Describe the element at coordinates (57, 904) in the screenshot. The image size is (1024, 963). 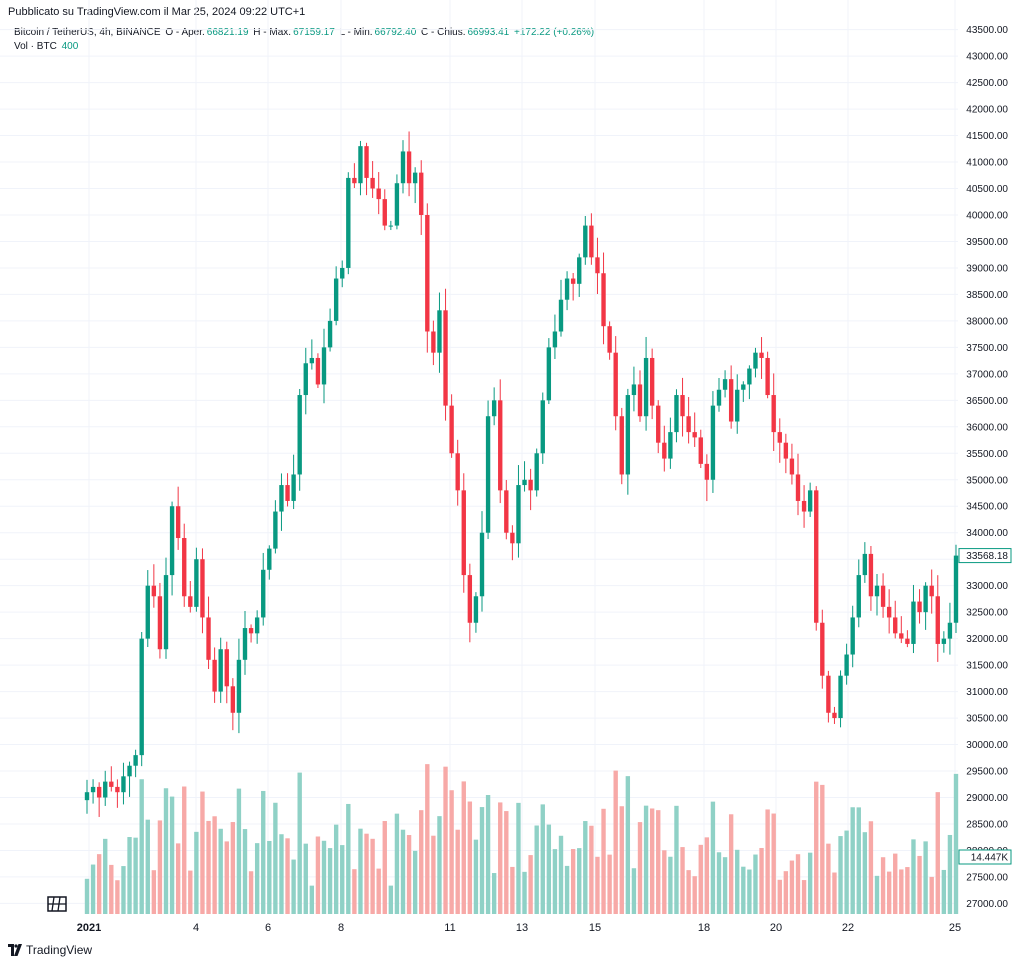
I see `scroll-to-start-icon` at that location.